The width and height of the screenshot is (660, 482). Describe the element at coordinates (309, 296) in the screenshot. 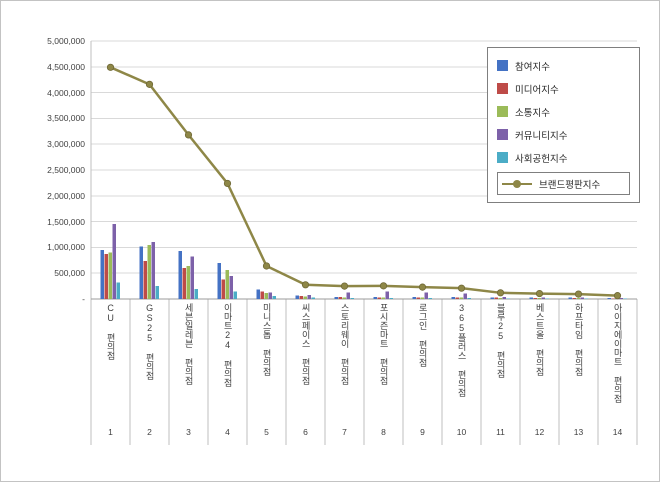

I see `bar-series3-cat6` at that location.